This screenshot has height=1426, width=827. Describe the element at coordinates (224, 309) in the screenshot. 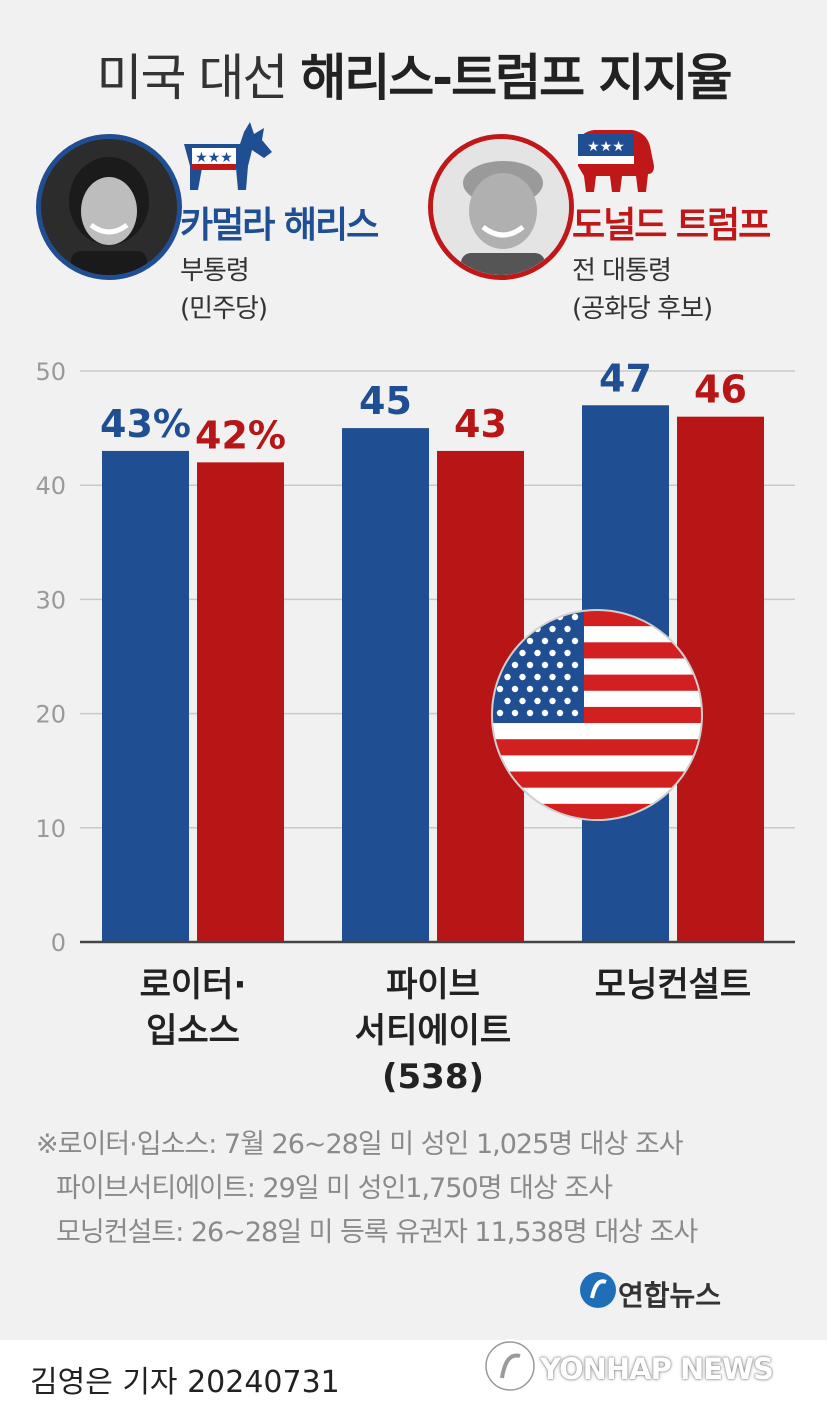

I see `harris-party: (민주당)` at that location.